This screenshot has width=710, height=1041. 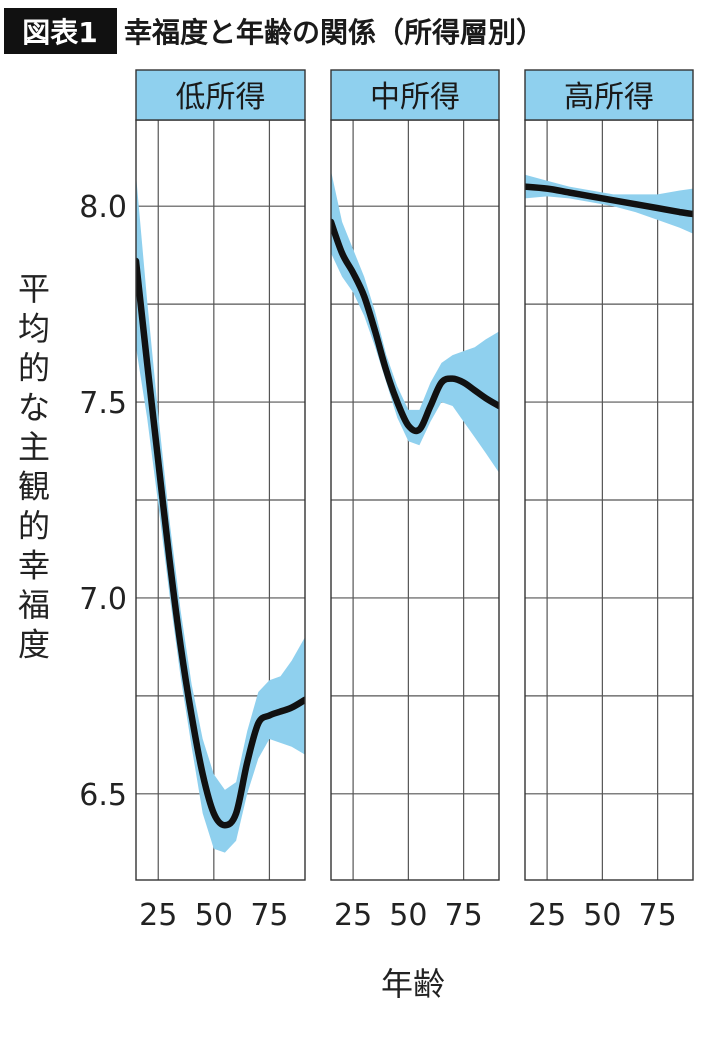 I want to click on strip-label: 中所得, so click(x=415, y=97).